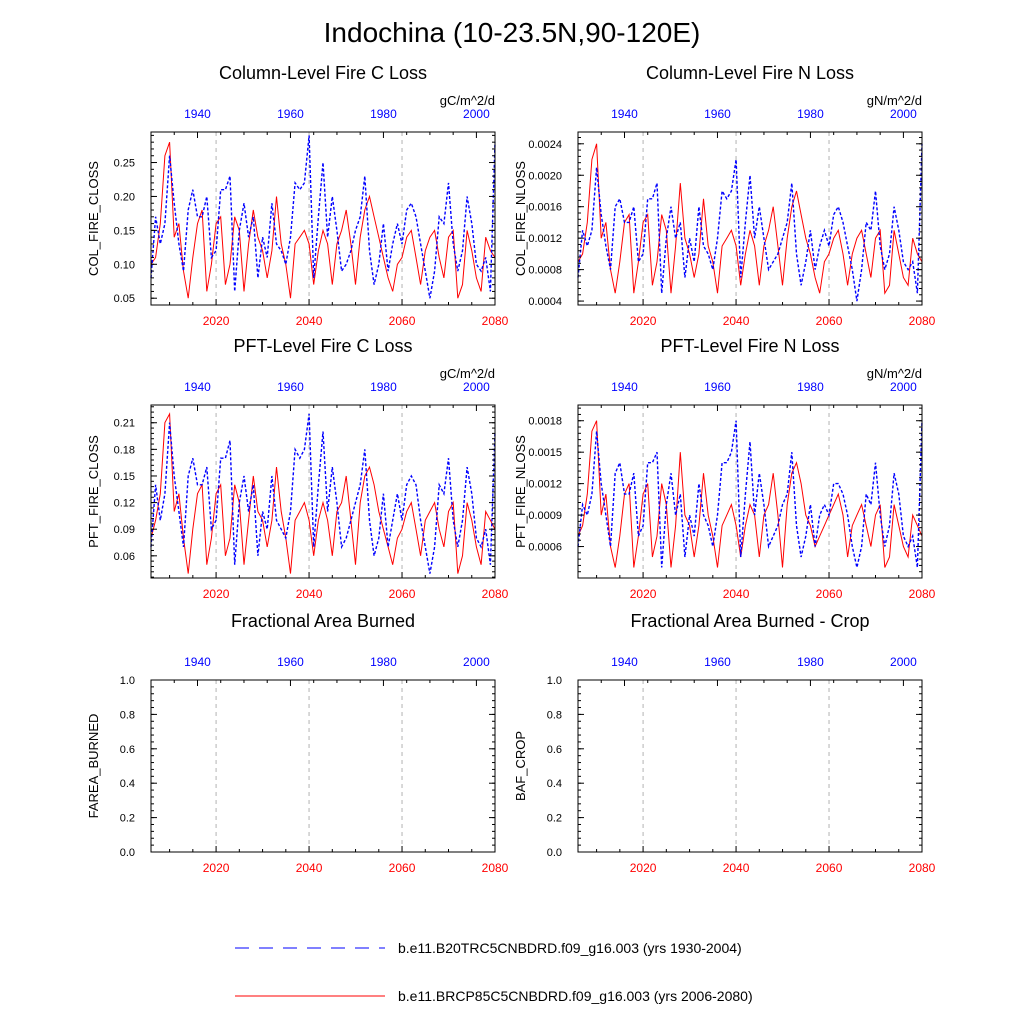 This screenshot has width=1024, height=1024. Describe the element at coordinates (545, 176) in the screenshot. I see `y-tick-label: 0.0020` at that location.